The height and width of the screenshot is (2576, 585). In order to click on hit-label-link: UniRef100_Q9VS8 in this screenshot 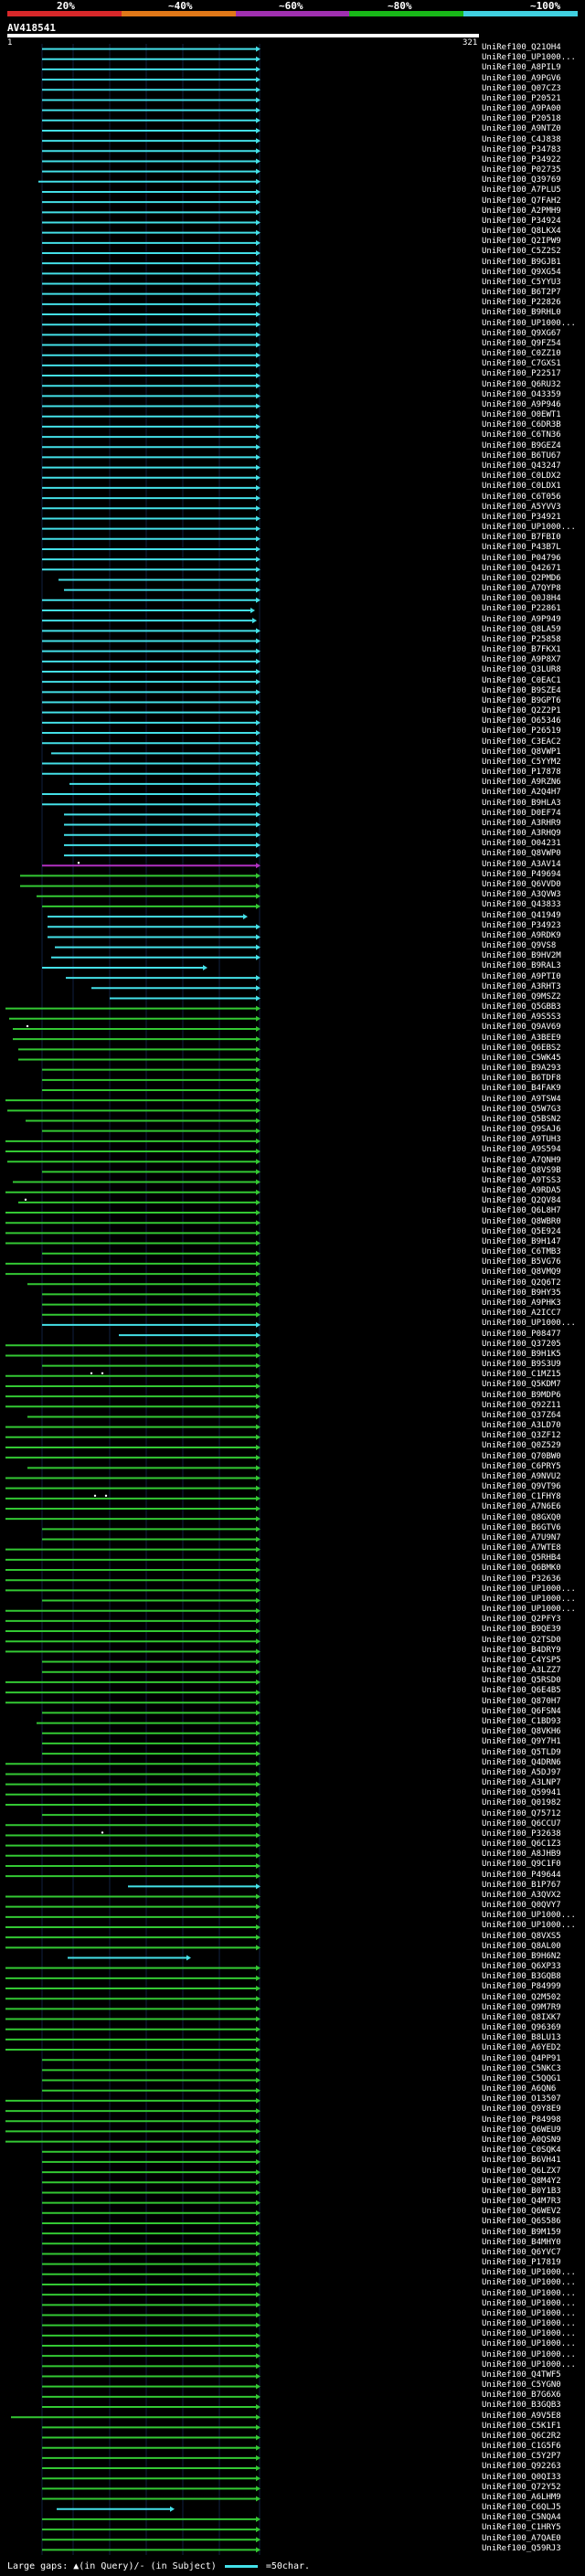, I will do `click(519, 946)`.